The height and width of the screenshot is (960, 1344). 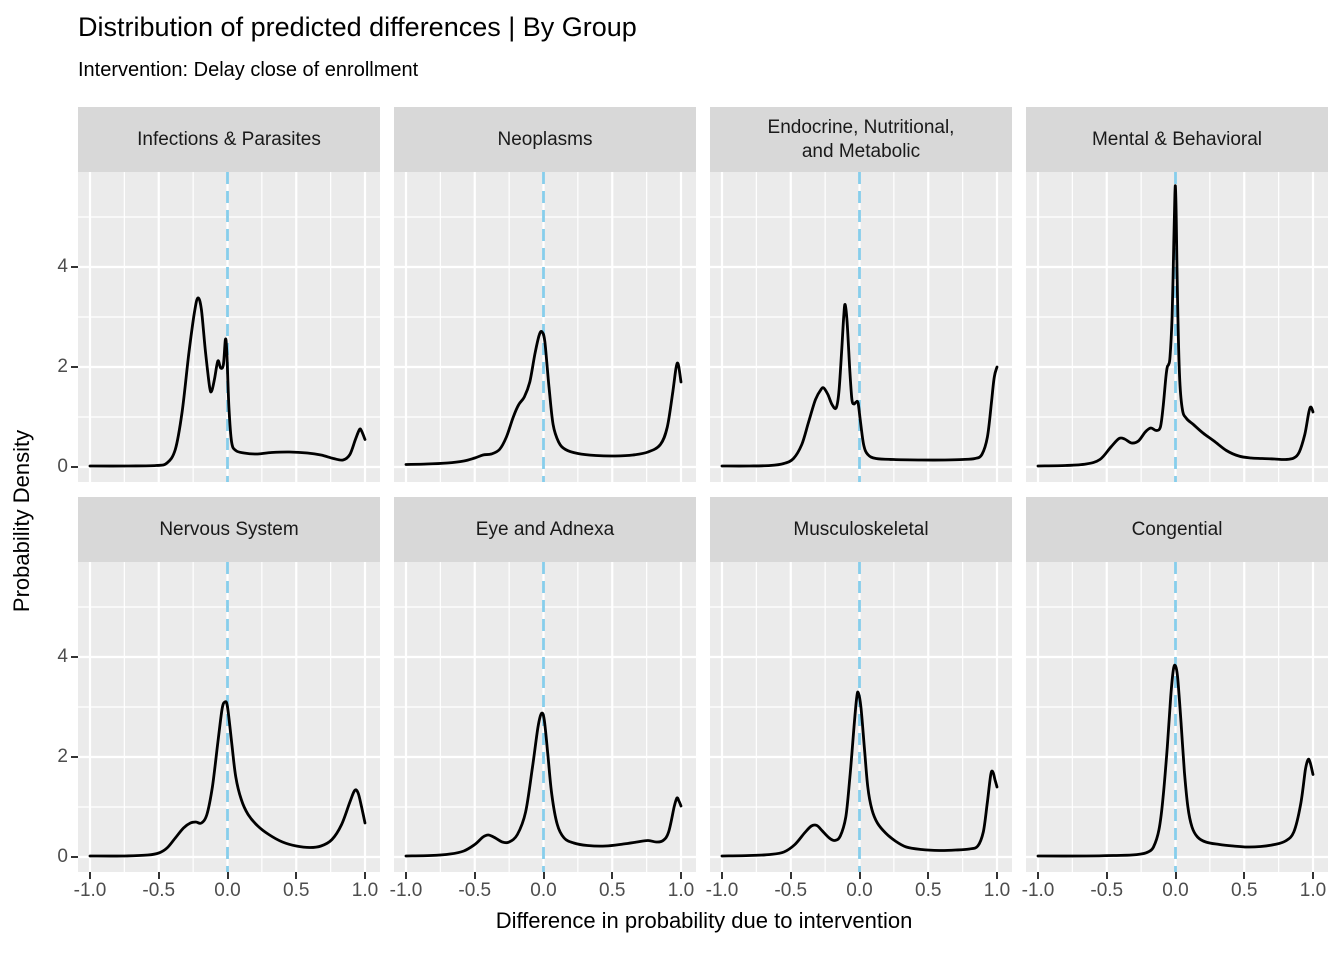 I want to click on facet-strip: Eye and Adnexa, so click(x=545, y=529).